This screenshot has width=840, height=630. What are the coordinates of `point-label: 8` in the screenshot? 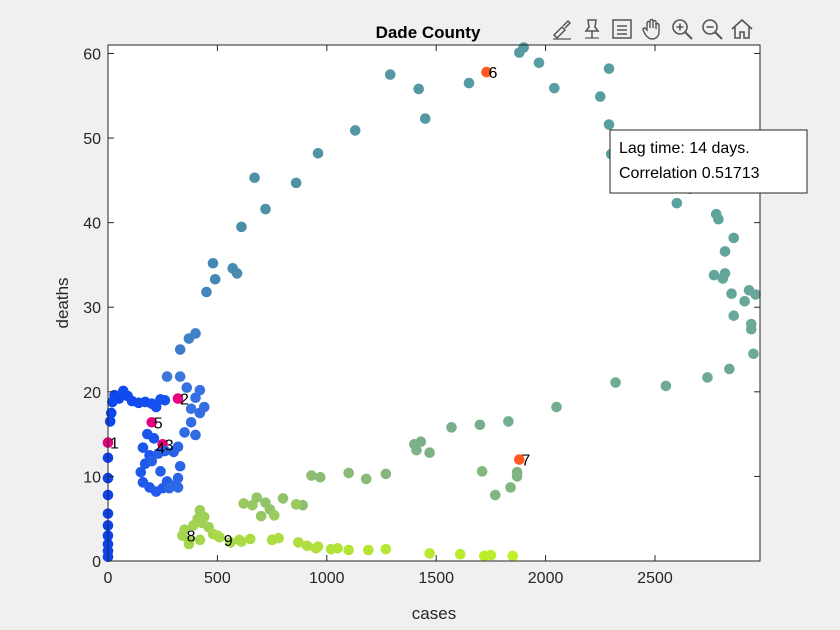 It's located at (191, 537).